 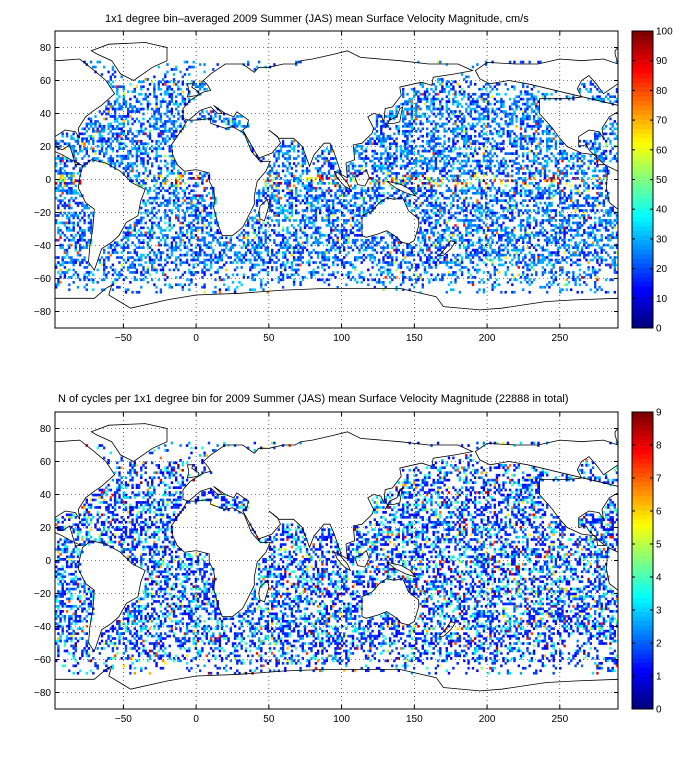 I want to click on chart-1-colorbar: 0 10 20 30 40 50 60 70 80 90 100, so click(x=652, y=181).